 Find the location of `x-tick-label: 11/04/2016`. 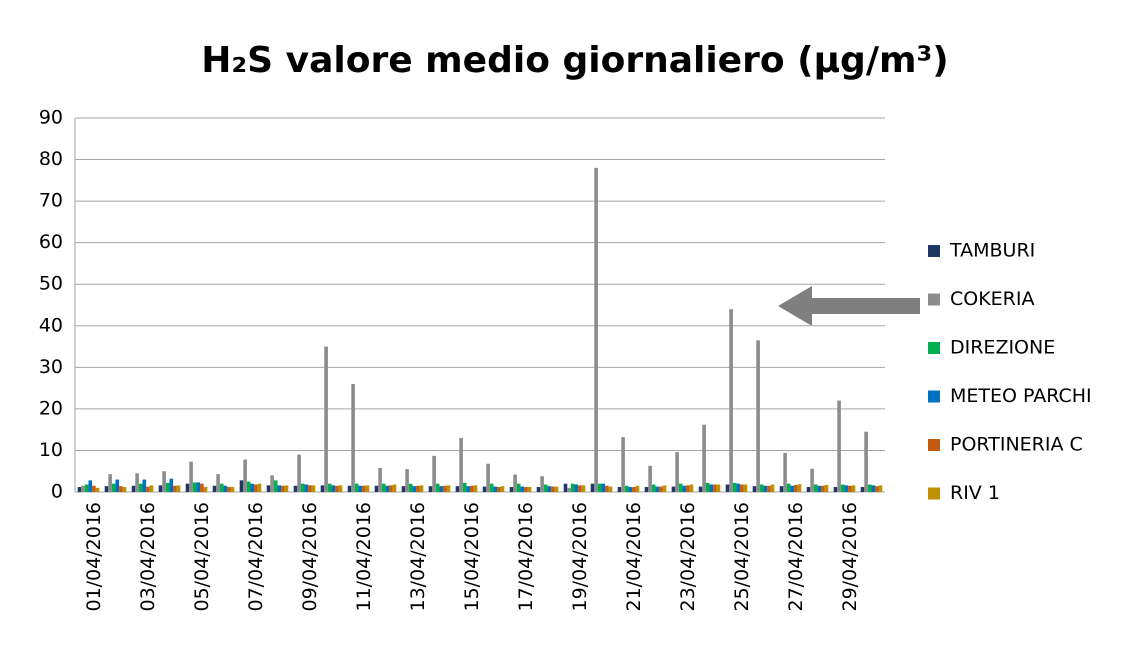

x-tick-label: 11/04/2016 is located at coordinates (364, 557).